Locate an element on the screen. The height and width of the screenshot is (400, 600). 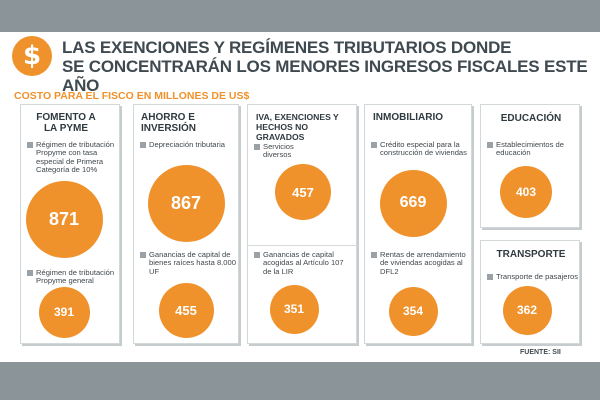
bubble-iva-351: 351 is located at coordinates (294, 309).